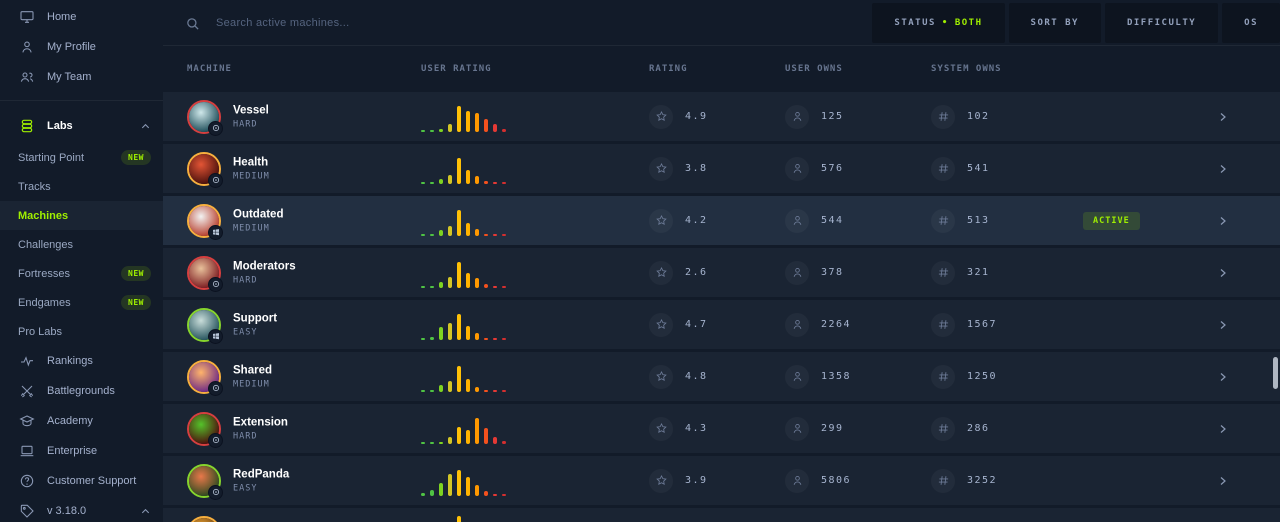 The width and height of the screenshot is (1280, 522). I want to click on machine-row: Health MEDIUM 3.8 576 541 ACTIVE, so click(721, 168).